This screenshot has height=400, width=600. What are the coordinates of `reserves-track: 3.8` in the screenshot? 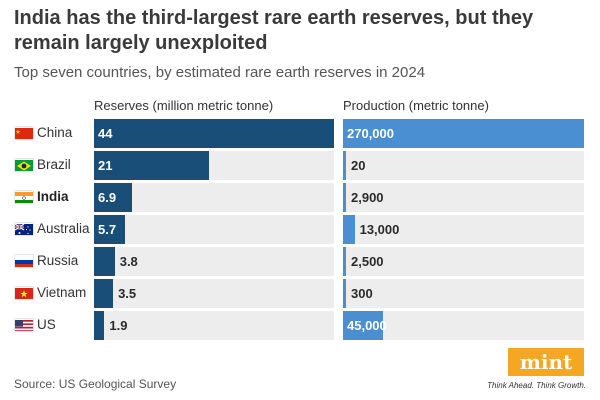 It's located at (214, 261).